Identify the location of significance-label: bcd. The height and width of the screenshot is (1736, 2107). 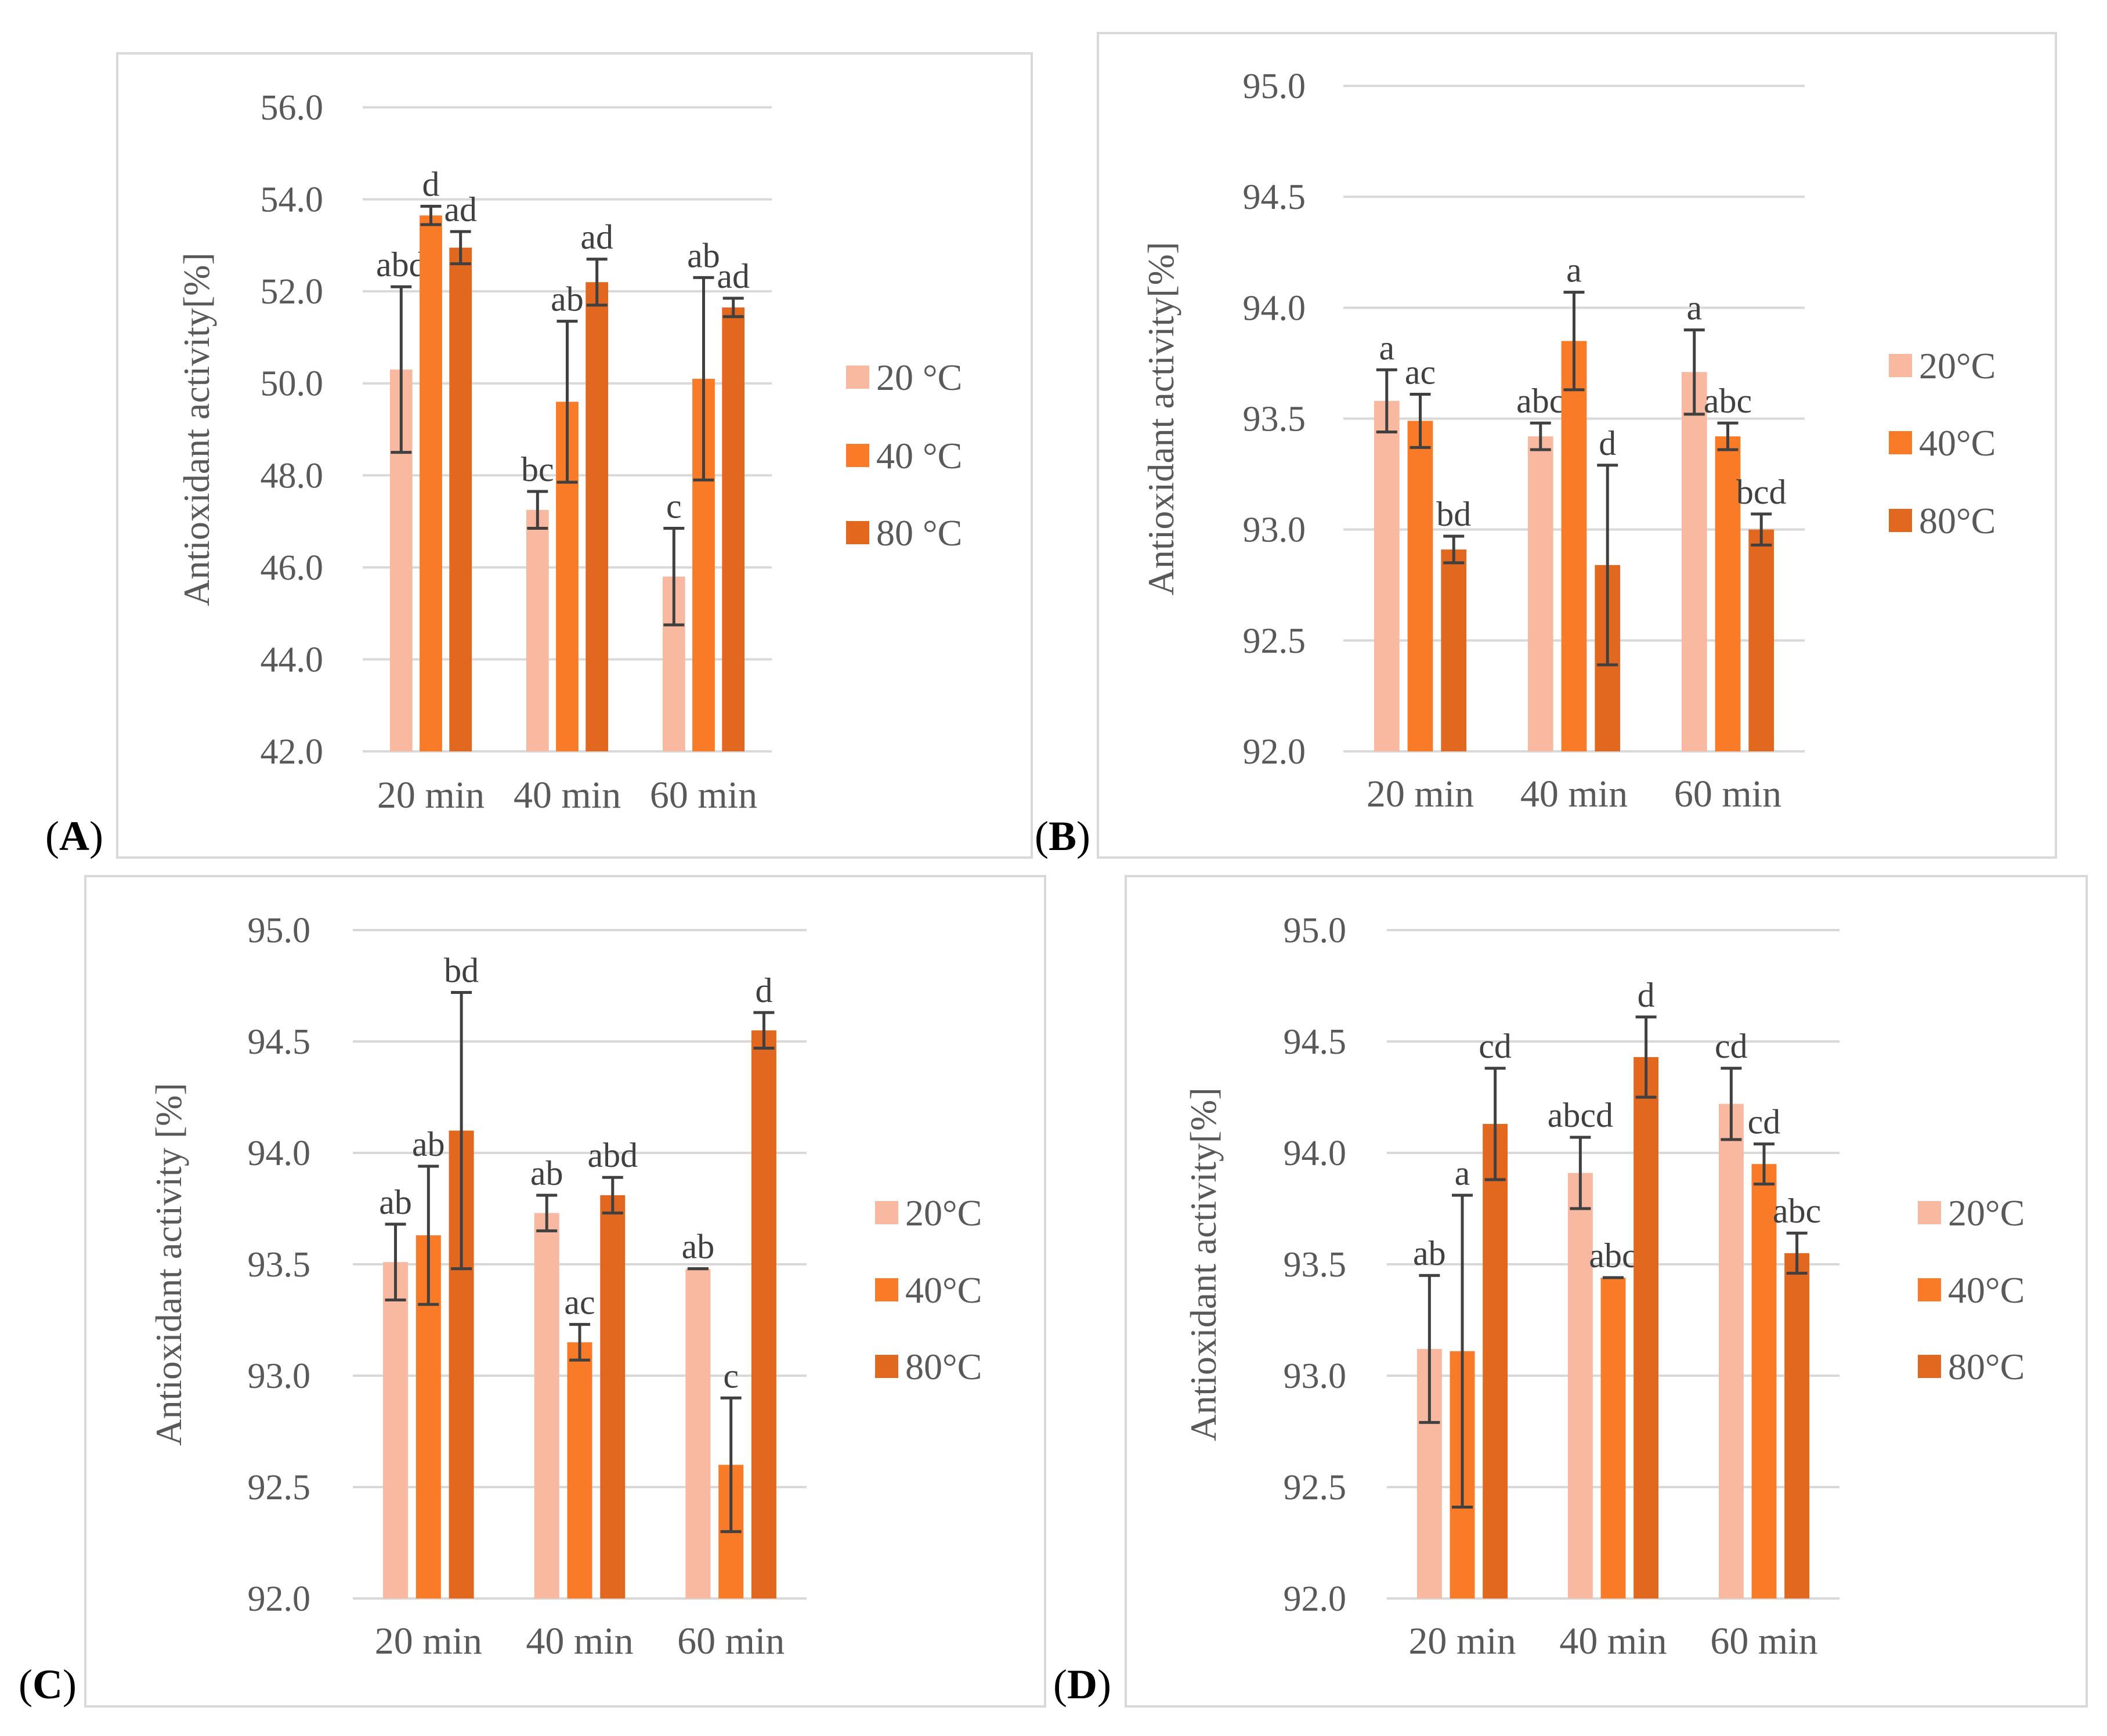
(1761, 492).